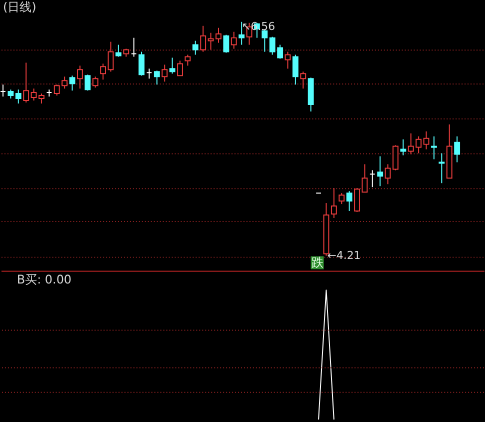  Describe the element at coordinates (344, 255) in the screenshot. I see `annotation: ←4.21` at that location.